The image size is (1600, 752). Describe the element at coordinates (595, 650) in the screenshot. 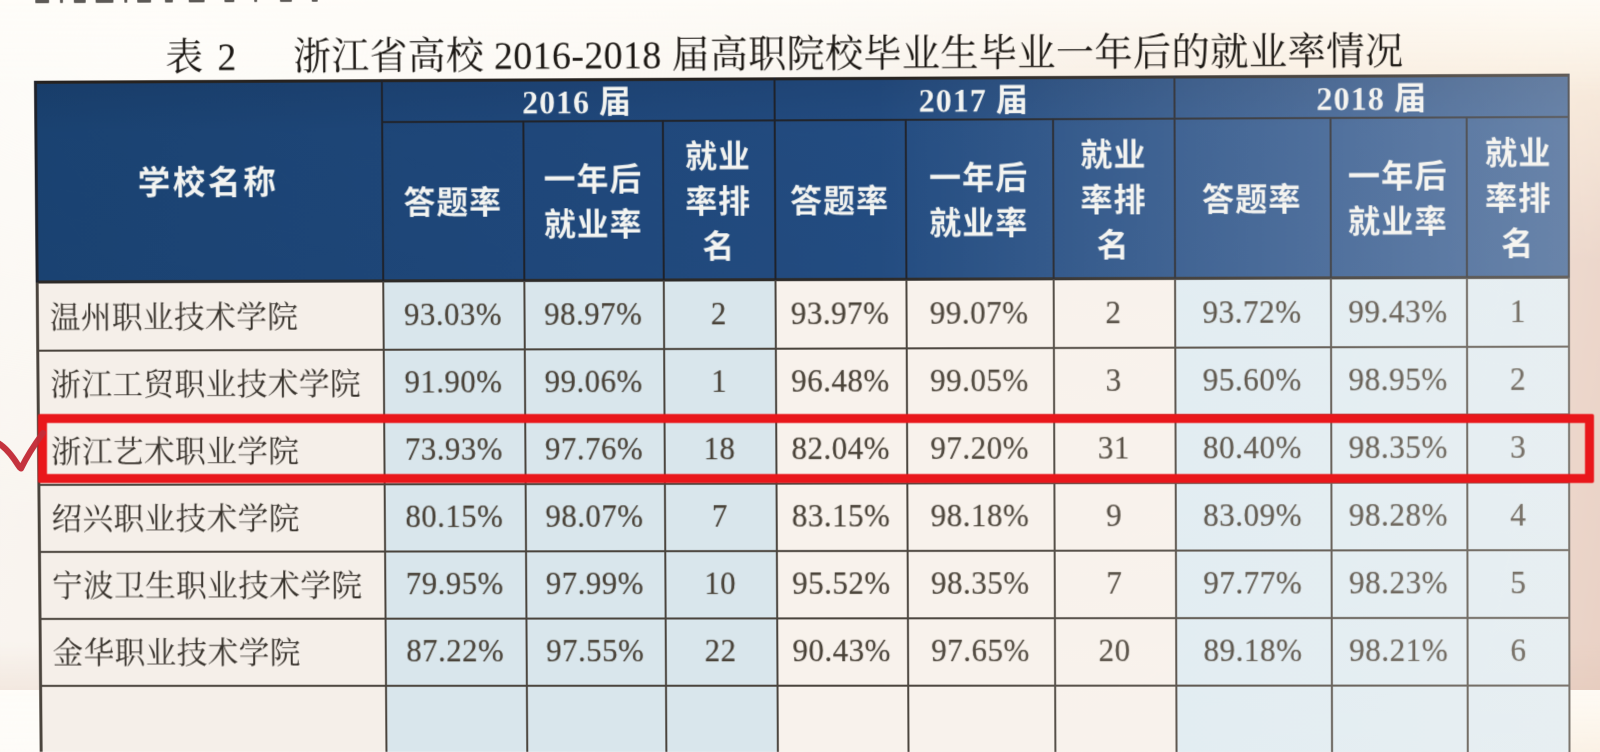

I see `data-cell: 97.55%` at that location.